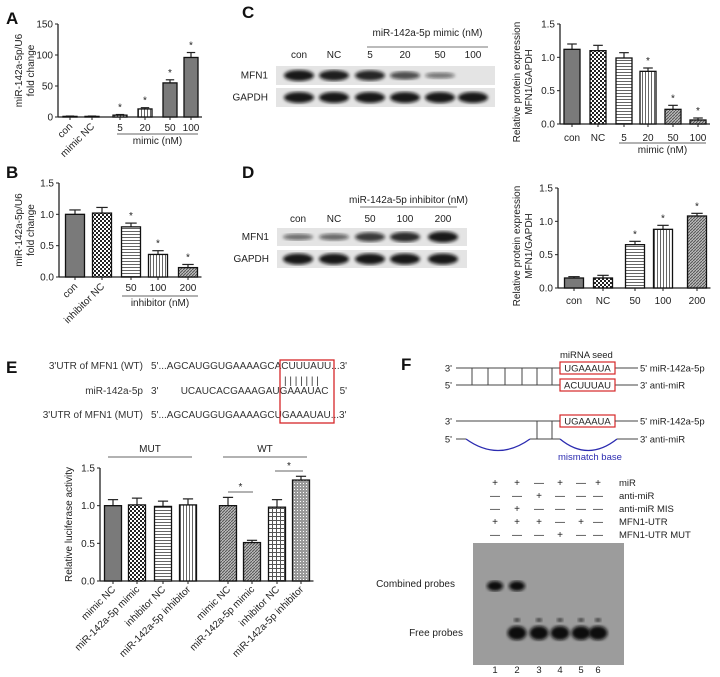 Image resolution: width=720 pixels, height=677 pixels. Describe the element at coordinates (548, 604) in the screenshot. I see `gel-image` at that location.